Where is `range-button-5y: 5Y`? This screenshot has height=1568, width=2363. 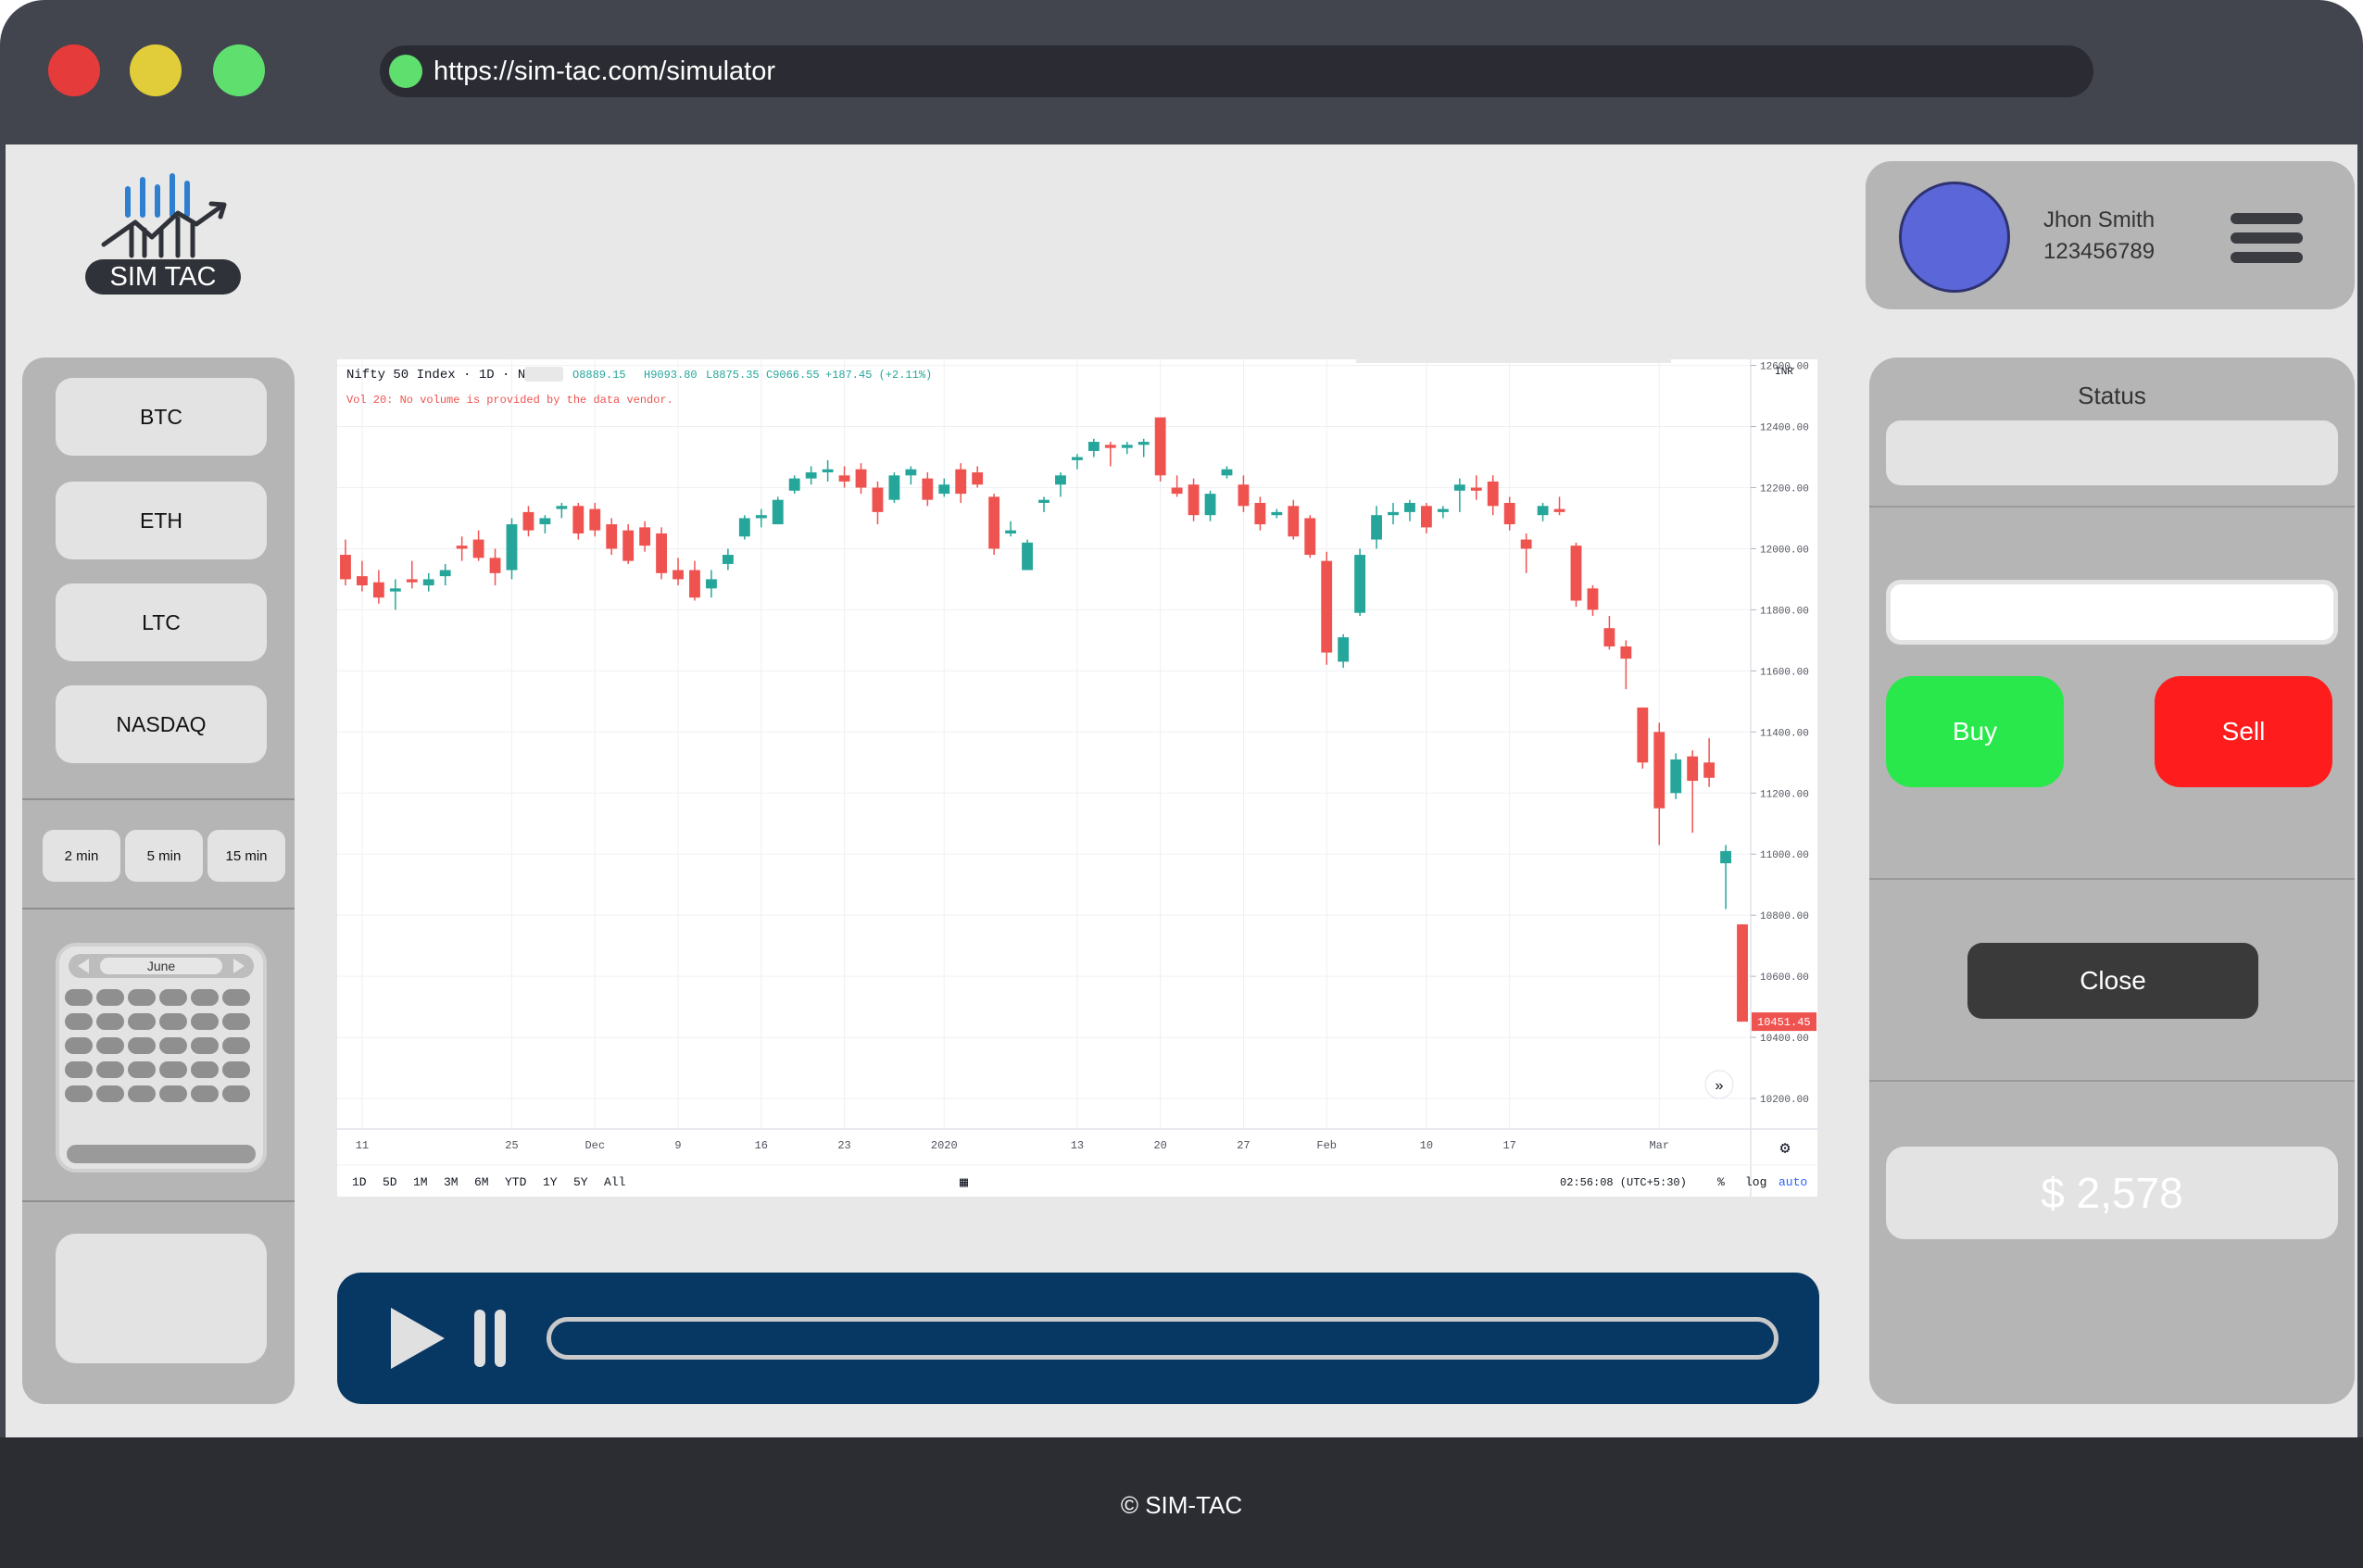
range-button-5y: 5Y is located at coordinates (580, 1182).